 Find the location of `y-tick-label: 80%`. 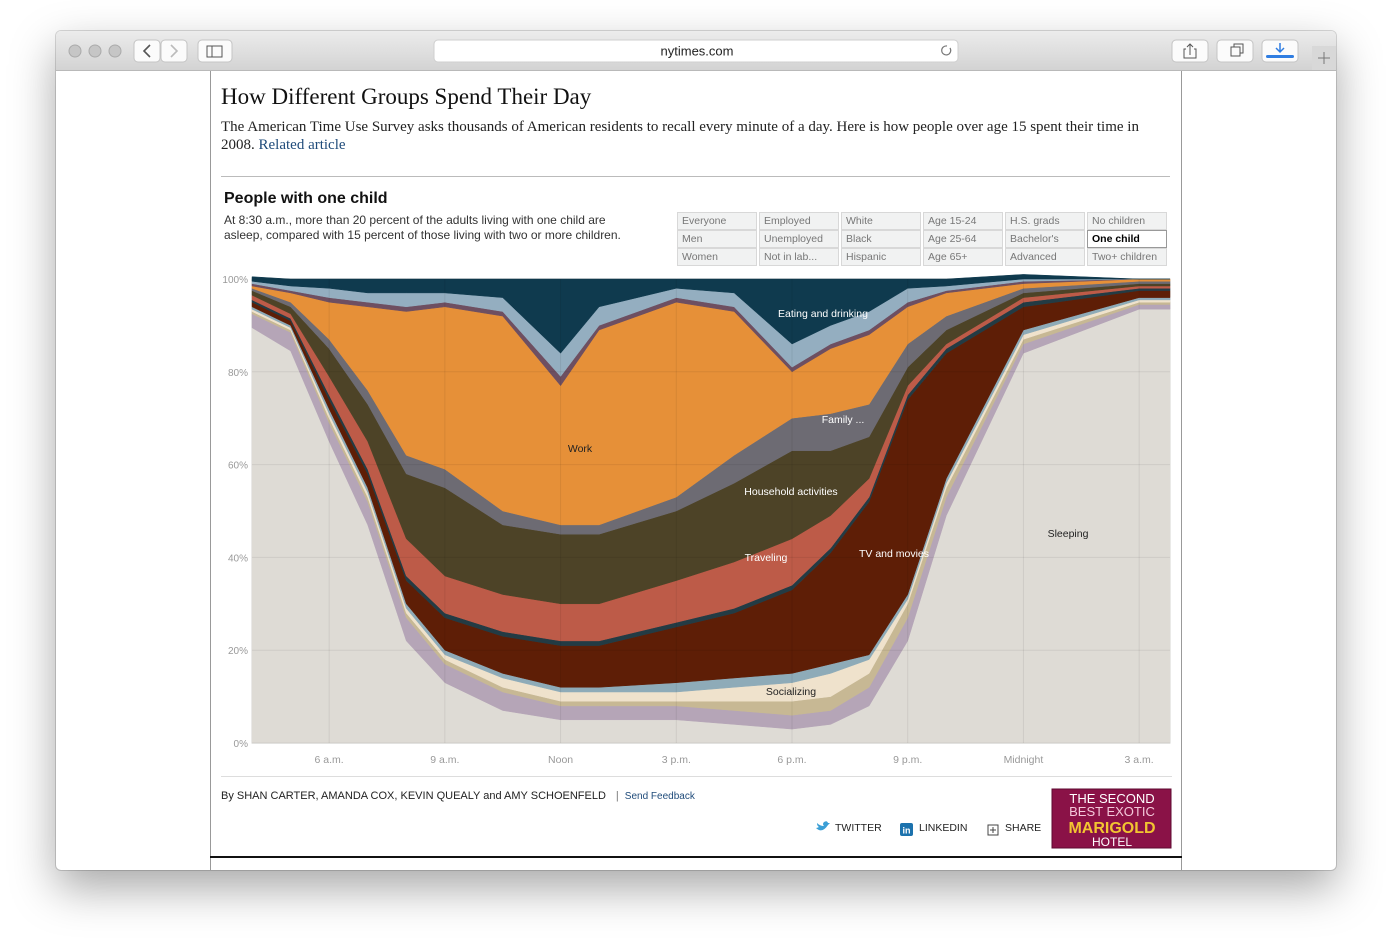

y-tick-label: 80% is located at coordinates (238, 373).